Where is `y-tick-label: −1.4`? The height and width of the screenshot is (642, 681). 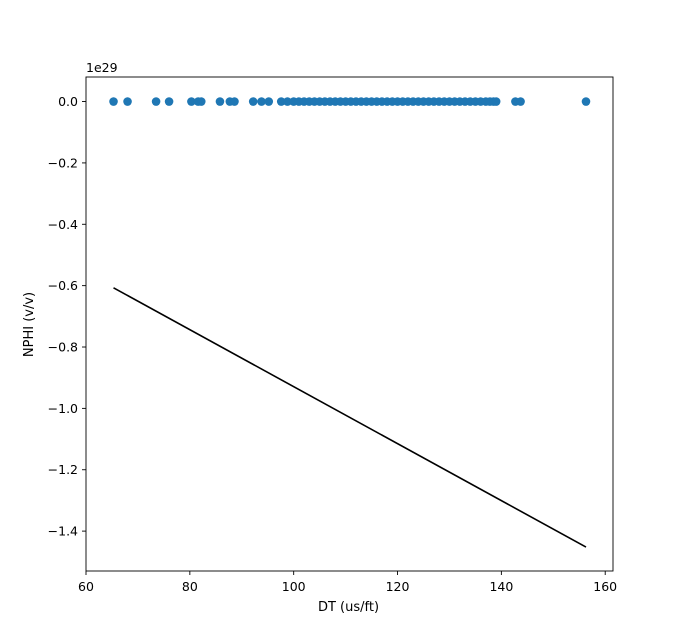
y-tick-label: −1.4 is located at coordinates (63, 531).